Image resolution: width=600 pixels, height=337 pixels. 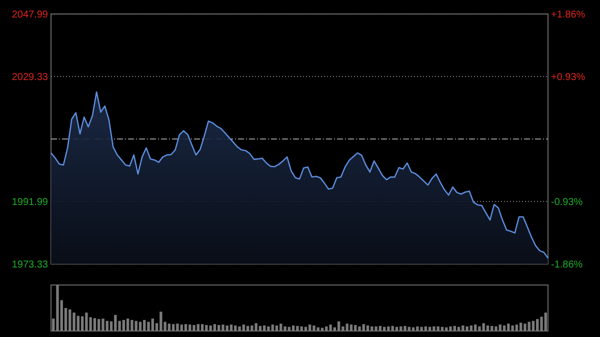 I want to click on y2-tick-label: +0.93%, so click(x=568, y=77).